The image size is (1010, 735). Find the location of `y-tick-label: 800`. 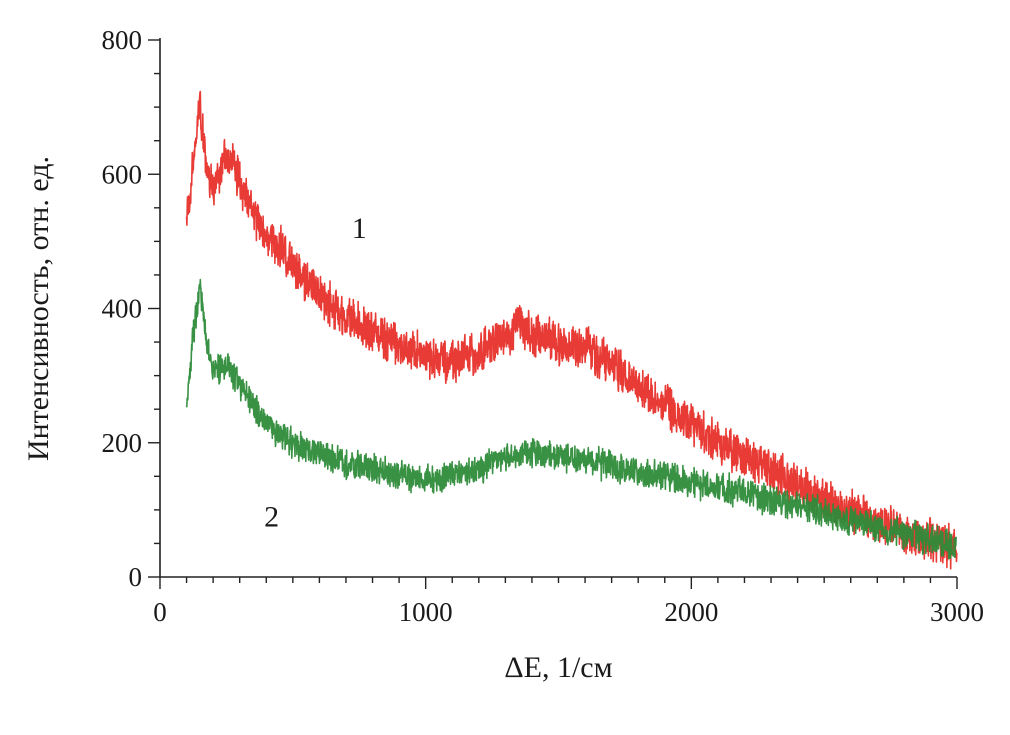

y-tick-label: 800 is located at coordinates (122, 40).